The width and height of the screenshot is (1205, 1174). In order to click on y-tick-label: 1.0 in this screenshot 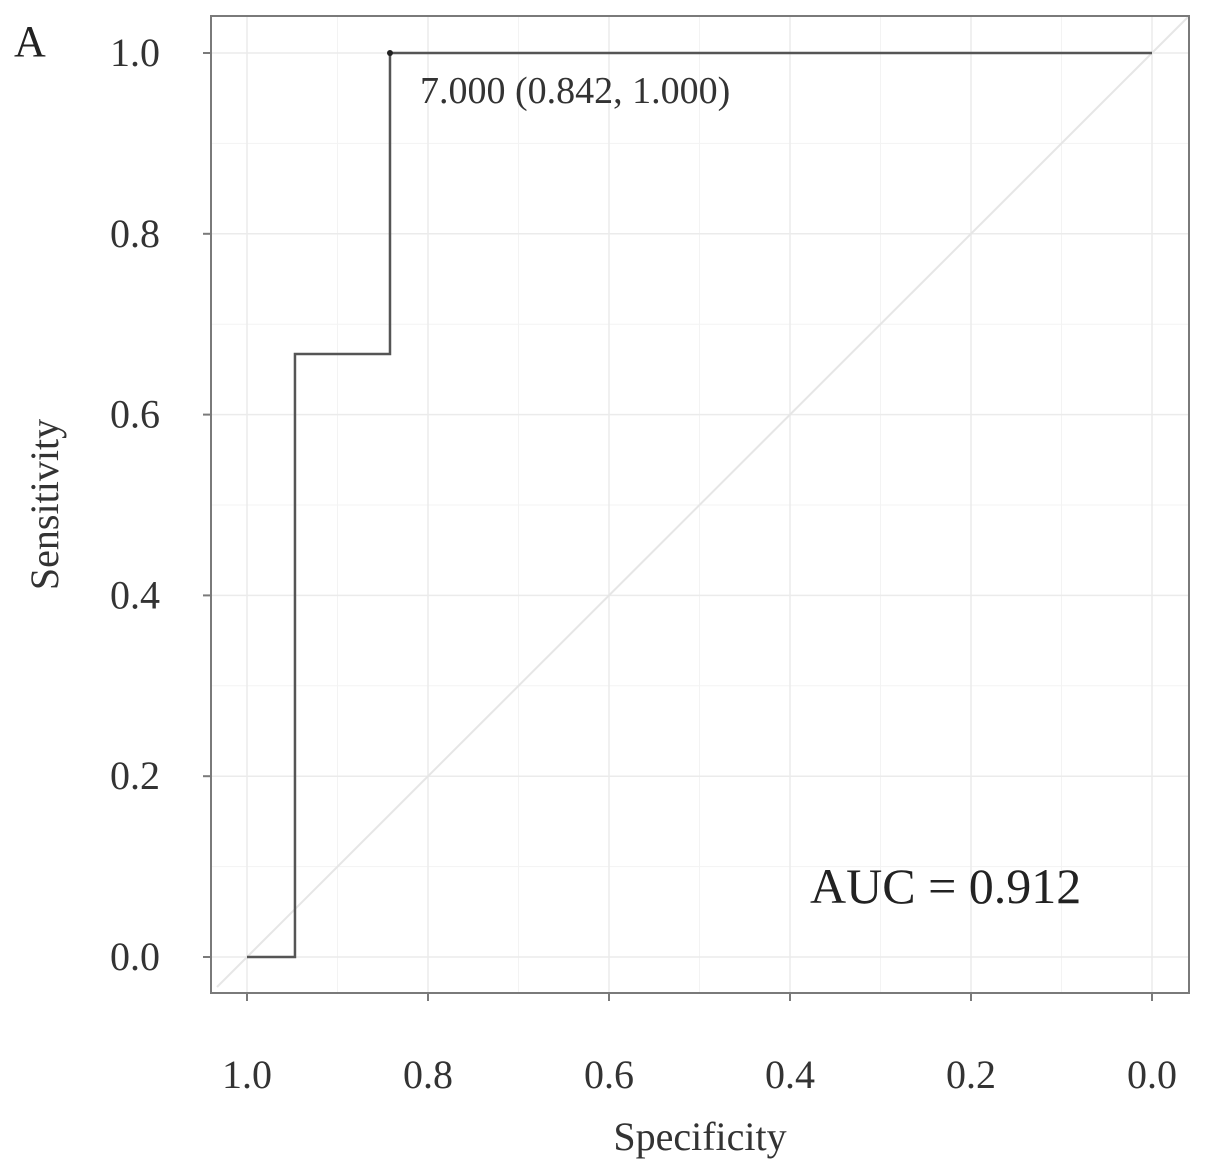, I will do `click(135, 52)`.